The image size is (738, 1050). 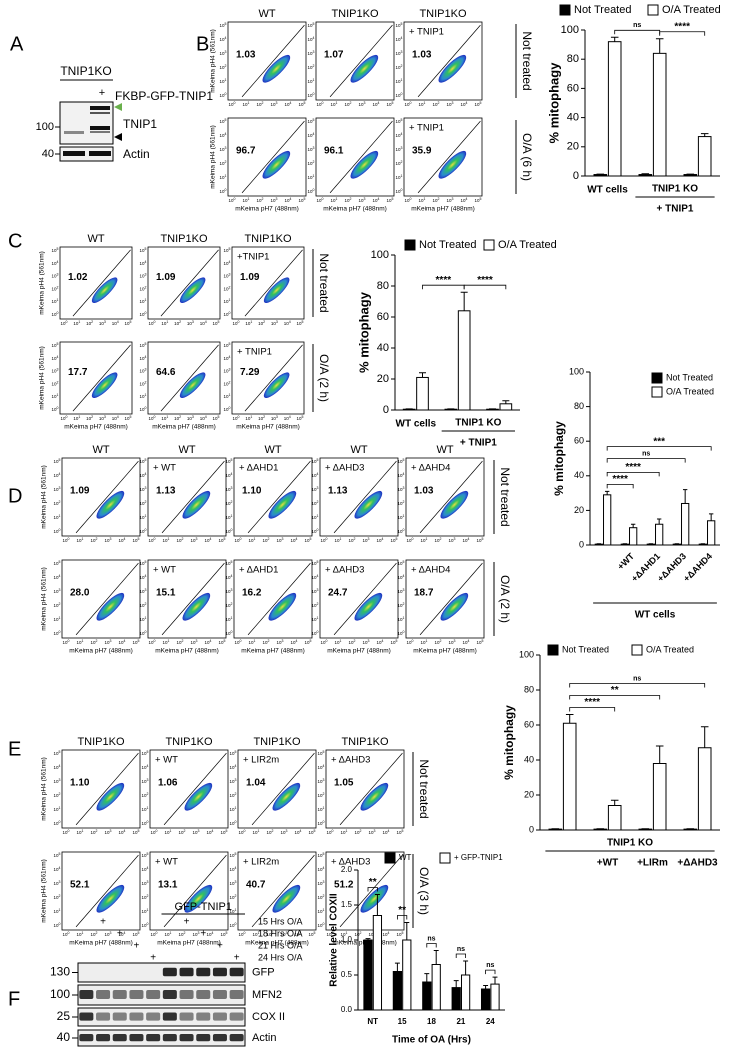 What do you see at coordinates (637, 650) in the screenshot?
I see `legend-swatch` at bounding box center [637, 650].